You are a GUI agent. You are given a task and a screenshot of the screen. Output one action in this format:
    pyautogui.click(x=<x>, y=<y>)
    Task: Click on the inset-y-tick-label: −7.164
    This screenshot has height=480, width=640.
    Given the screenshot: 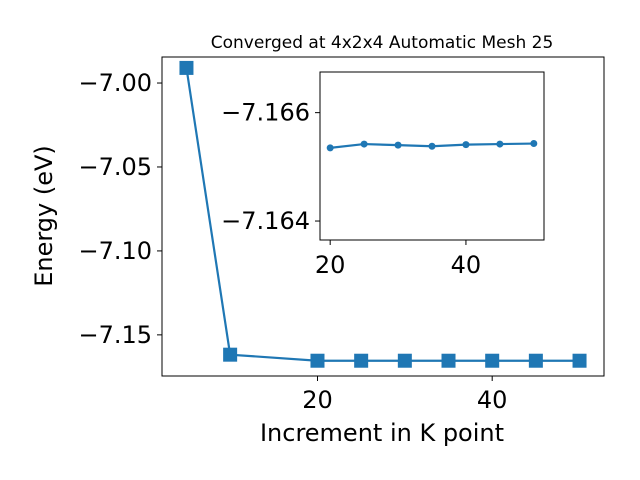 What is the action you would take?
    pyautogui.click(x=265, y=221)
    